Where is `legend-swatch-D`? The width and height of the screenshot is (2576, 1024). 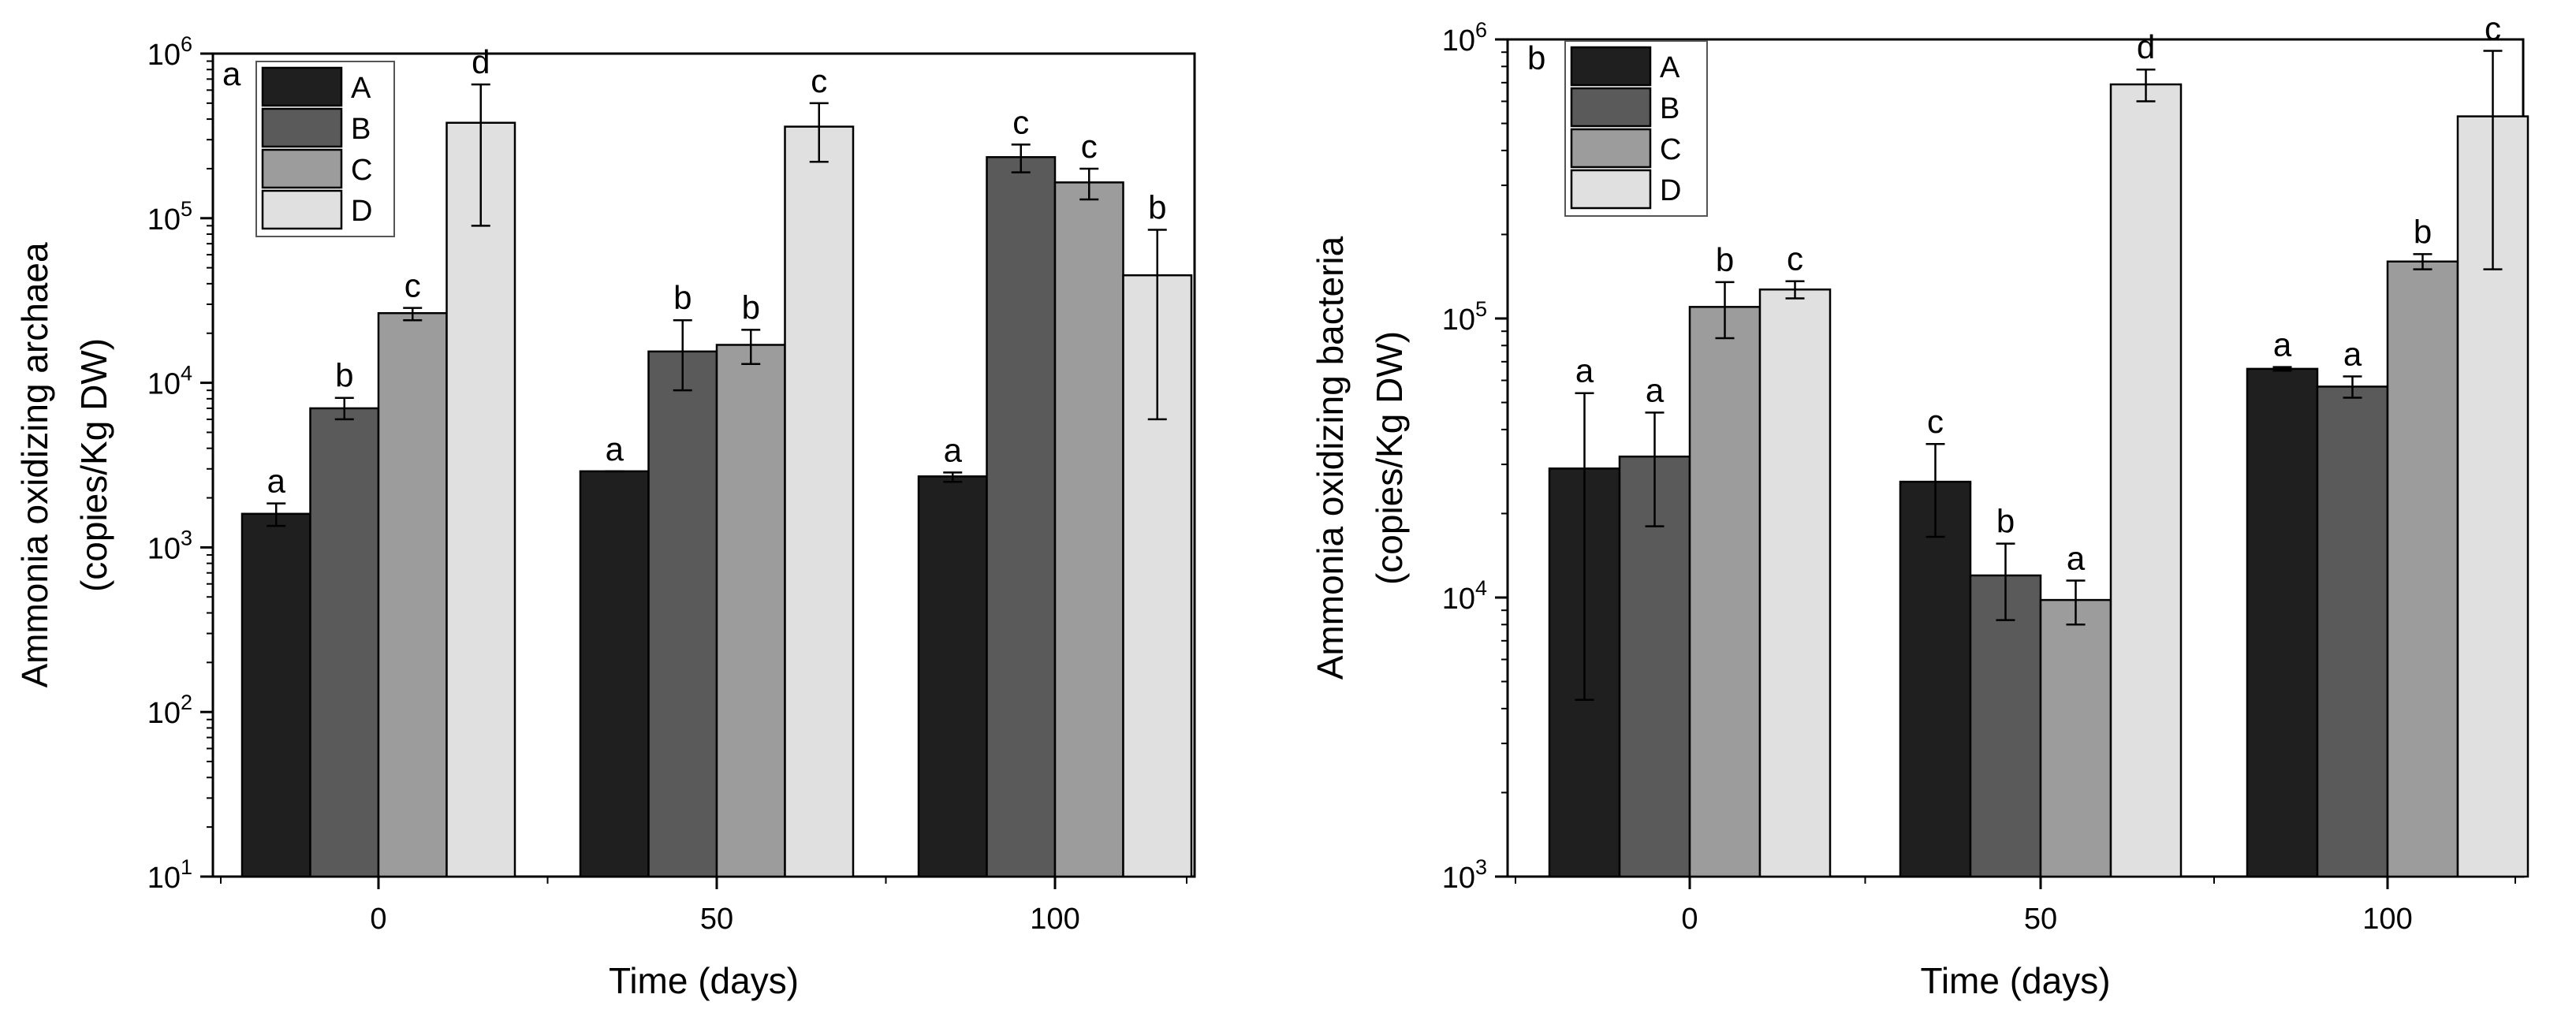 legend-swatch-D is located at coordinates (302, 209).